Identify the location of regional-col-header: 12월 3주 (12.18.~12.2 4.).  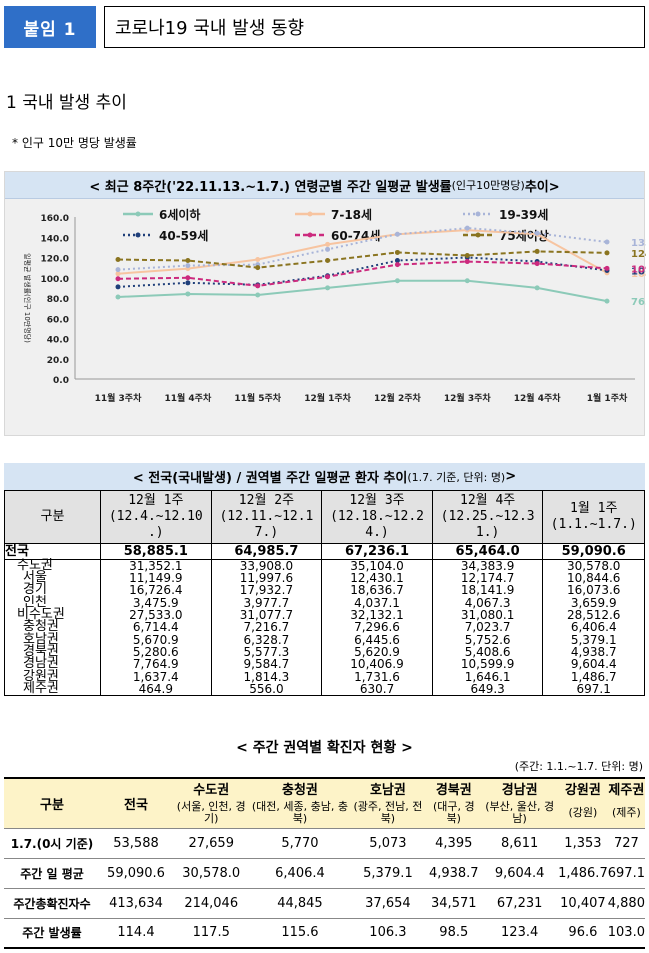
(377, 517).